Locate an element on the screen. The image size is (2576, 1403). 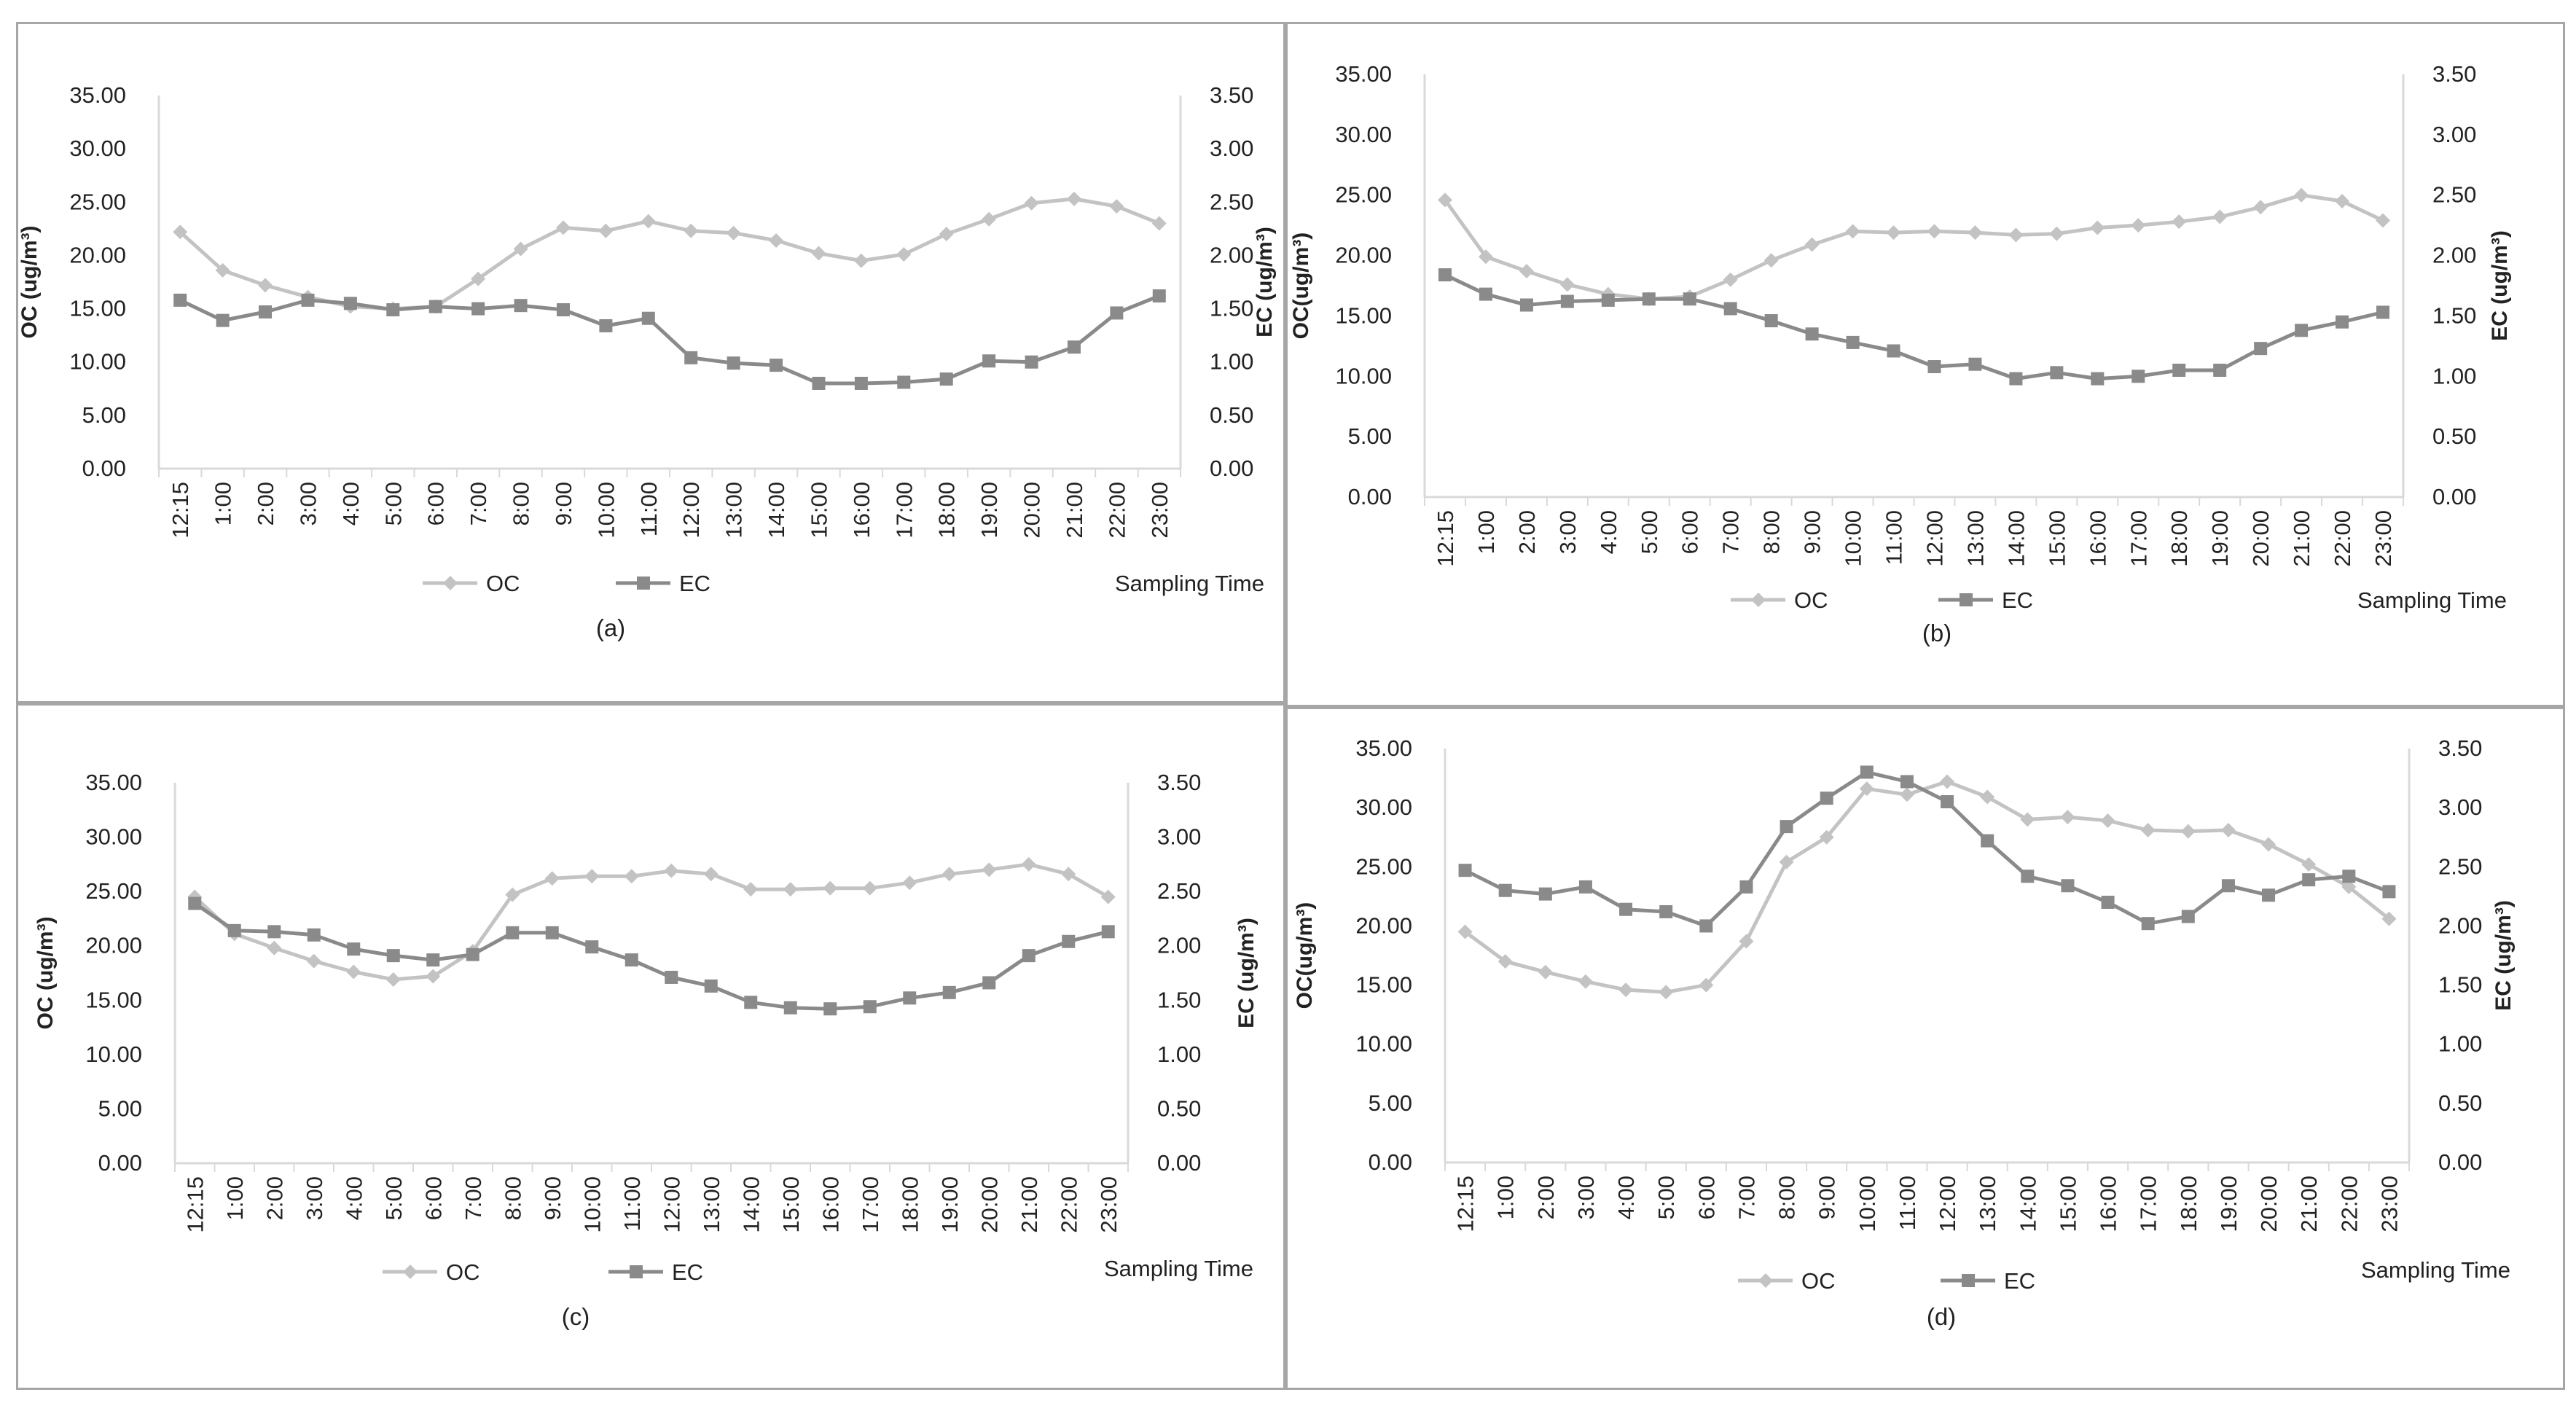
y-left-tick-label-c: 0.00 is located at coordinates (120, 1163).